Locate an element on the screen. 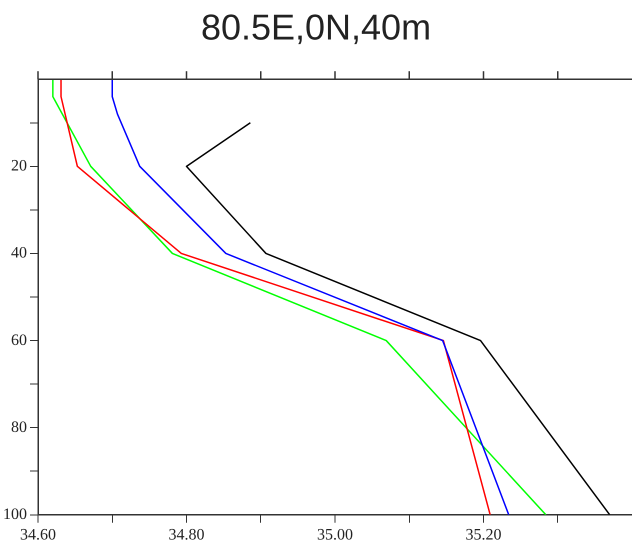  x-tick-label: 34.60 is located at coordinates (38, 535).